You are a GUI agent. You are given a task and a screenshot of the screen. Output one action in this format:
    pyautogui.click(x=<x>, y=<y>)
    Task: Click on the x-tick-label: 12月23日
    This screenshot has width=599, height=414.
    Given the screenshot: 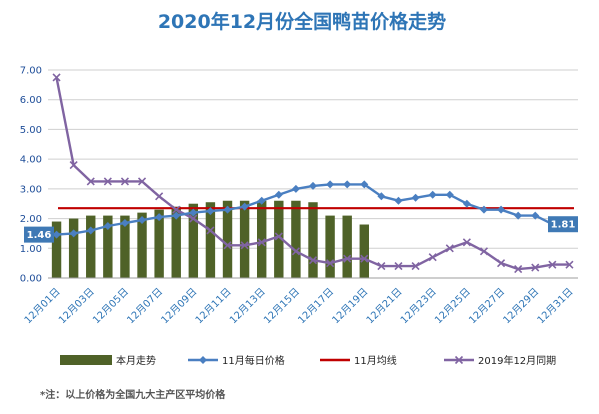 What is the action you would take?
    pyautogui.click(x=418, y=306)
    